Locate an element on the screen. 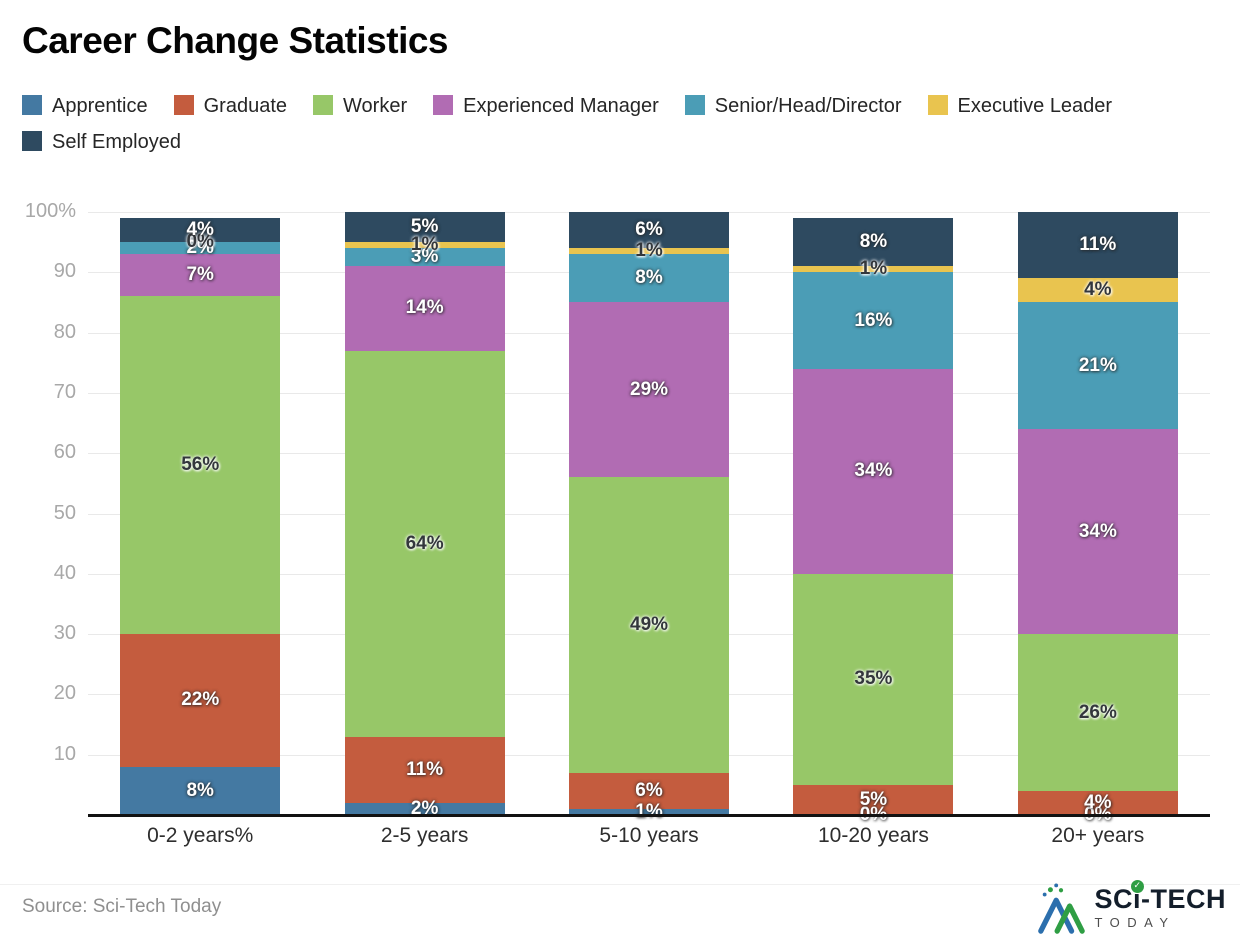 This screenshot has width=1240, height=944. y-tick-label: 90 is located at coordinates (64, 271).